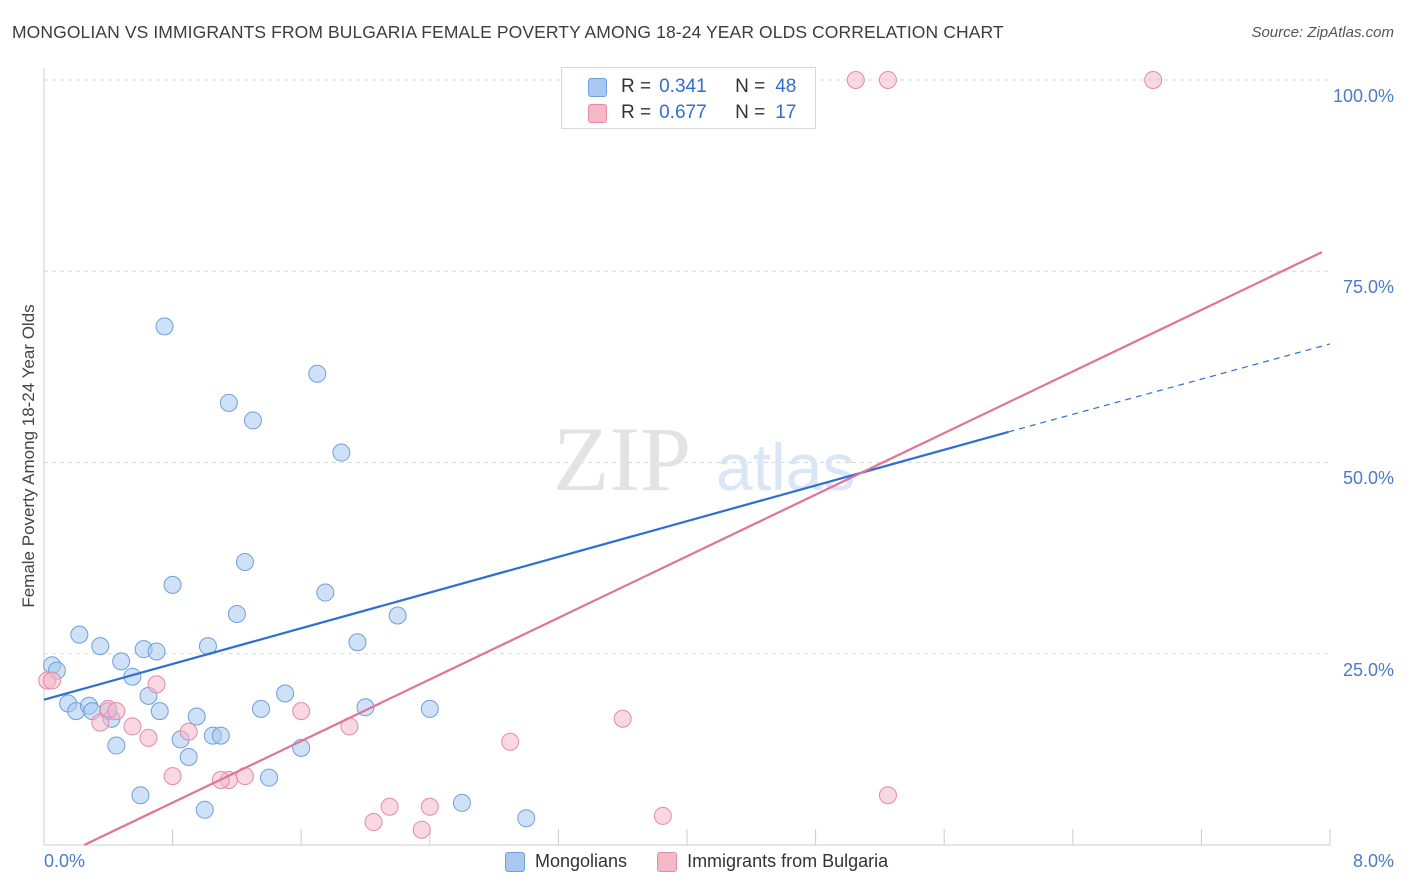 This screenshot has width=1406, height=892. What do you see at coordinates (597, 113) in the screenshot?
I see `bulgaria-swatch` at bounding box center [597, 113].